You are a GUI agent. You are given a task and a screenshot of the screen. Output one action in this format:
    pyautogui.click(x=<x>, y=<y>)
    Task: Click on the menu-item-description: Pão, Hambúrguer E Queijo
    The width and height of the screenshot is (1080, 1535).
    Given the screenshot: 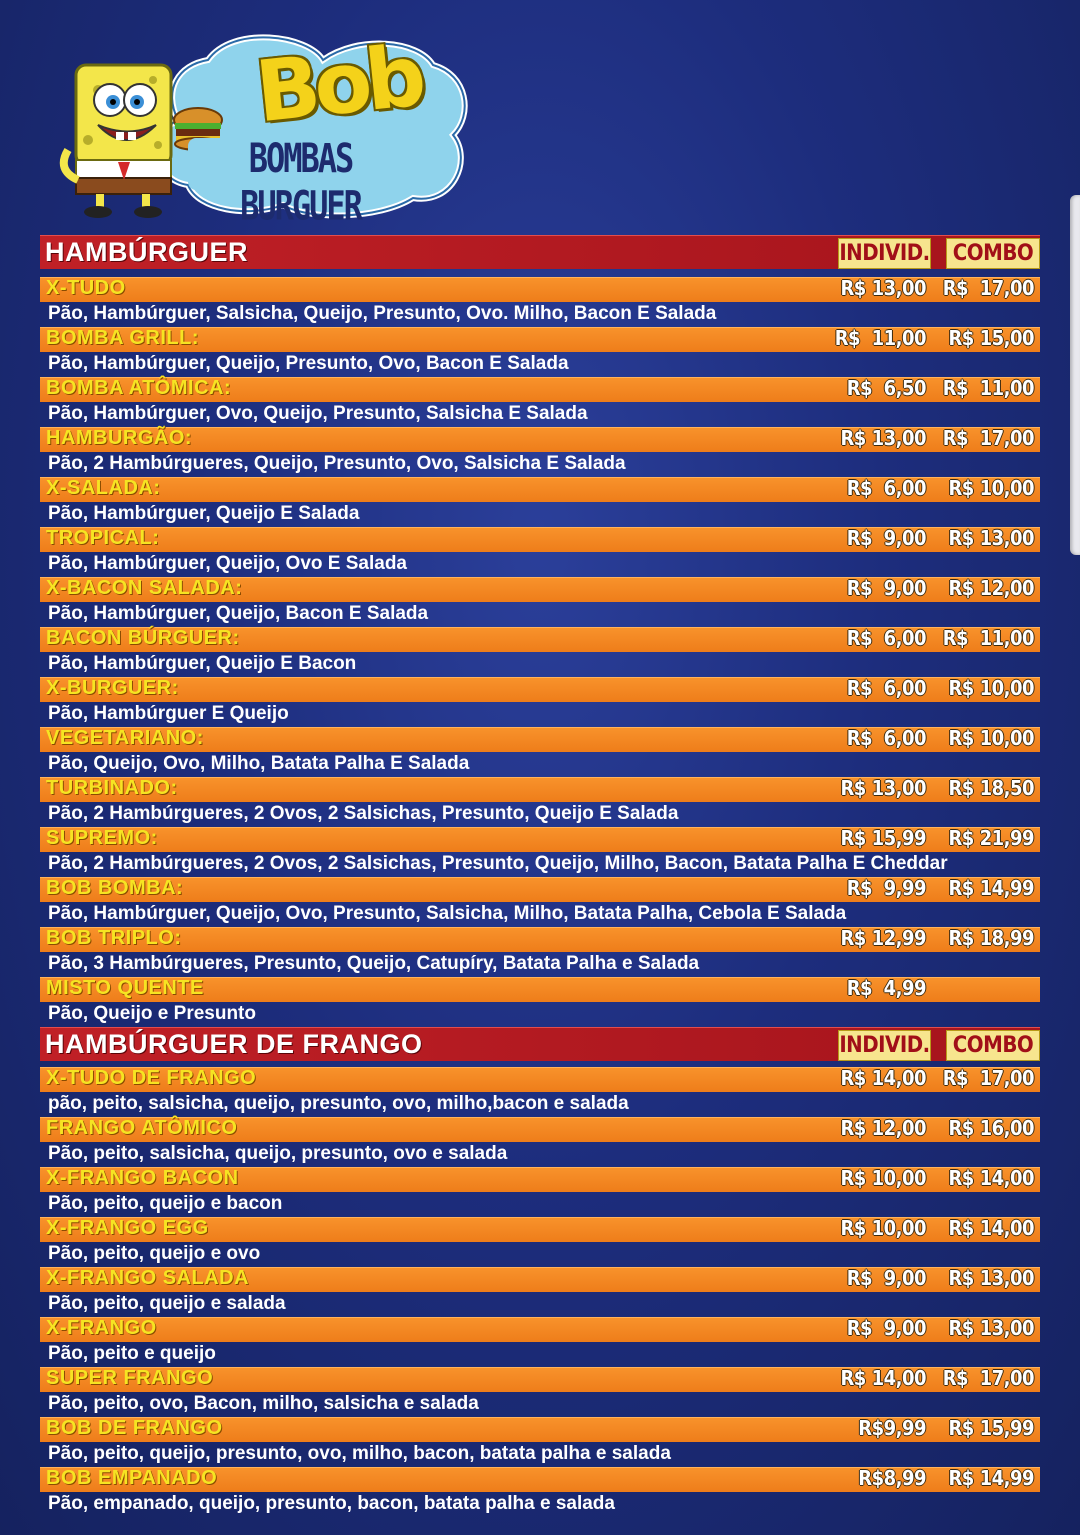 What is the action you would take?
    pyautogui.click(x=168, y=713)
    